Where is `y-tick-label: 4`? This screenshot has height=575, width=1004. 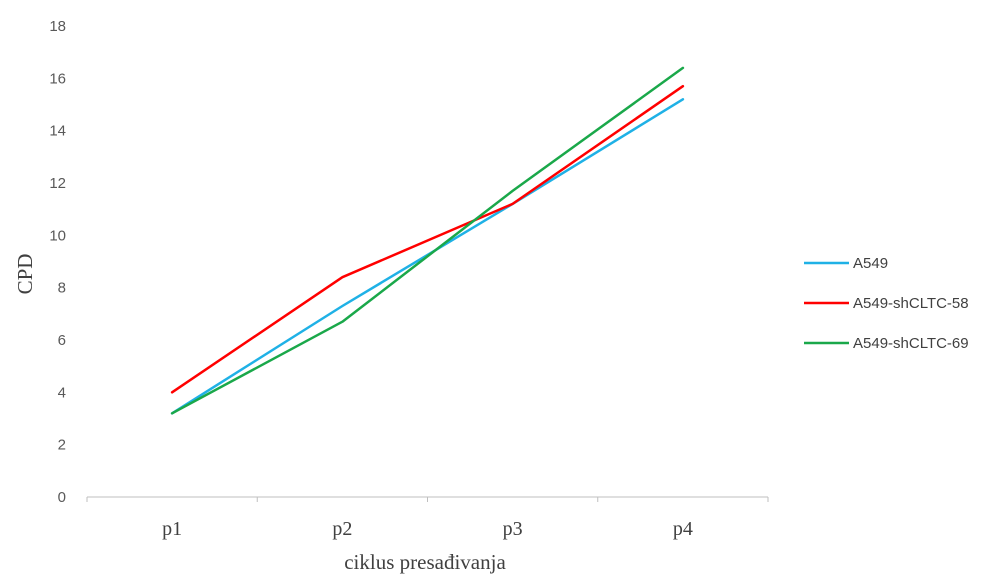 y-tick-label: 4 is located at coordinates (62, 392).